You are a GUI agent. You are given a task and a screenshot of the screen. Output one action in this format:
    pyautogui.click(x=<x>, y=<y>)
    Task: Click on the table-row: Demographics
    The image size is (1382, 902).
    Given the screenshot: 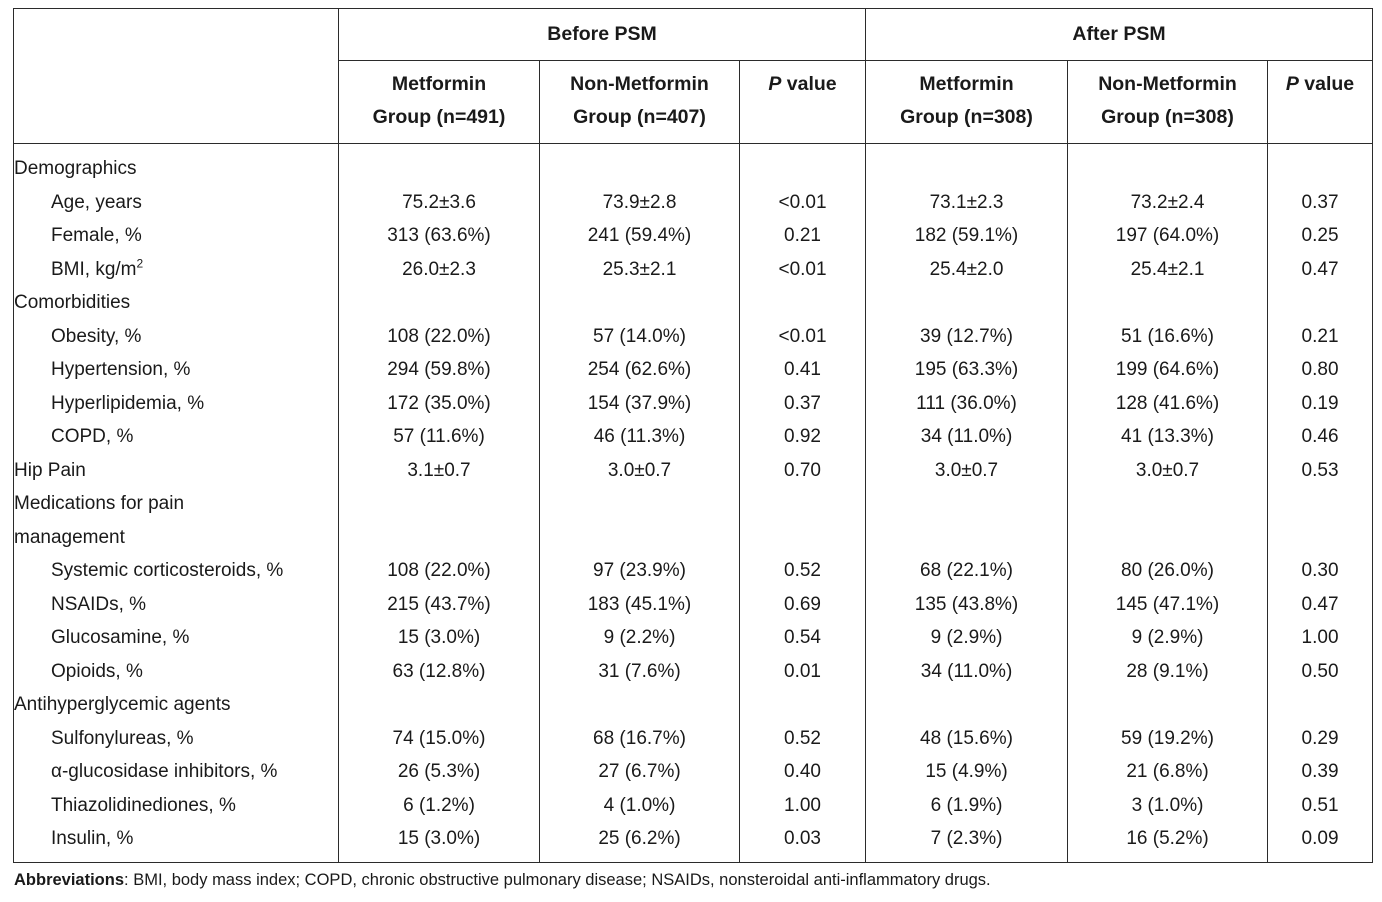 What is the action you would take?
    pyautogui.click(x=693, y=164)
    